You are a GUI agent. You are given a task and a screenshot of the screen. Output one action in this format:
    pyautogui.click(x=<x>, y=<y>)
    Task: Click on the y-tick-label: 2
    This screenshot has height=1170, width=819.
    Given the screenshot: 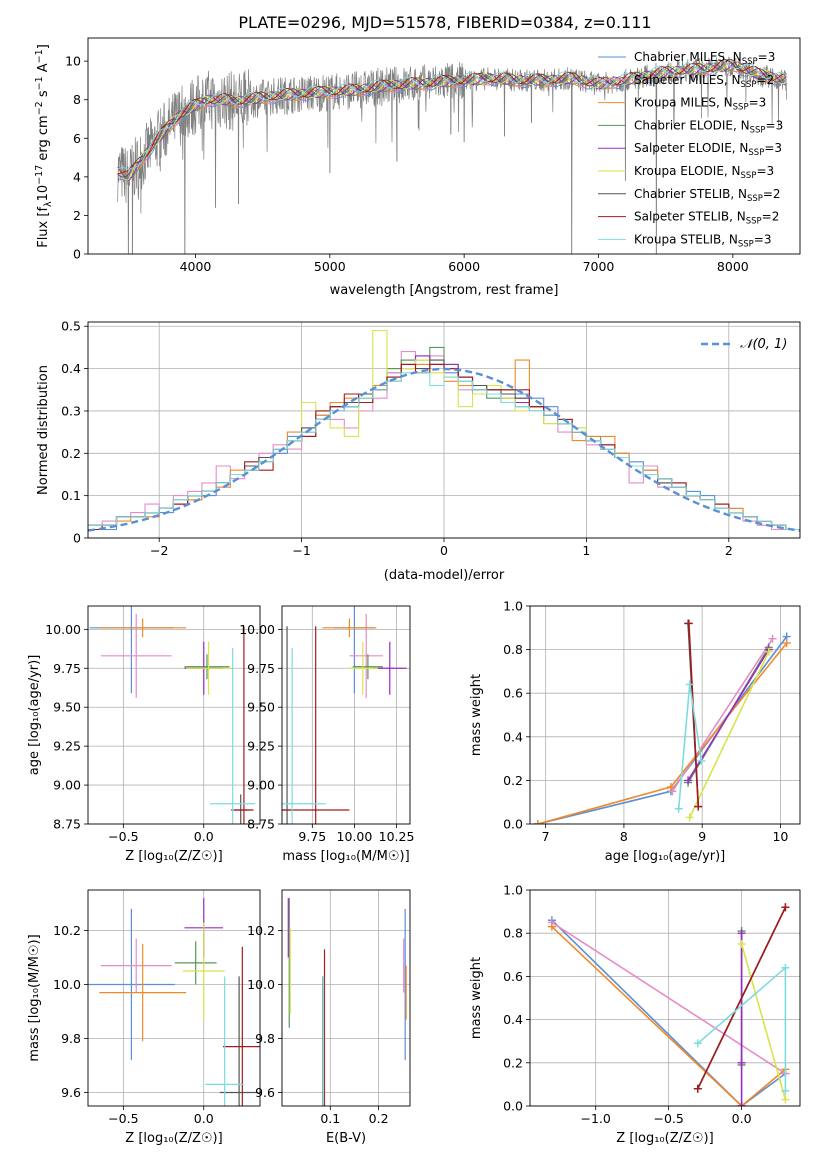 What is the action you would take?
    pyautogui.click(x=77, y=215)
    